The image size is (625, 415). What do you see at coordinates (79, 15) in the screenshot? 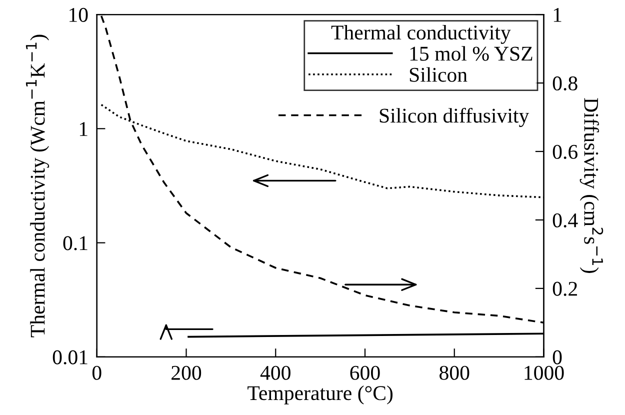
I see `y-tick-label: 10` at bounding box center [79, 15].